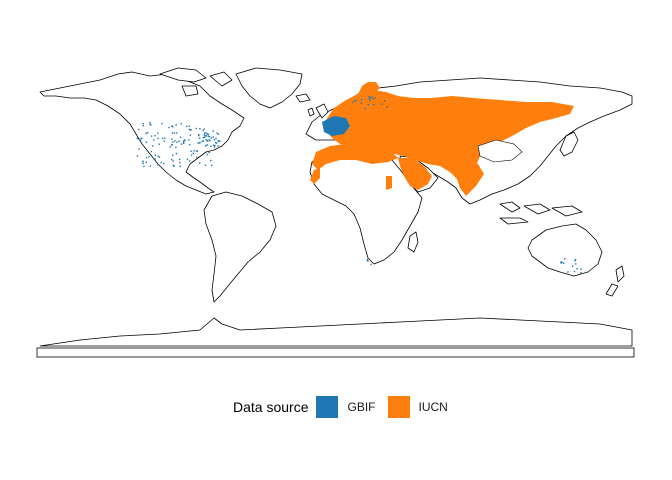  Describe the element at coordinates (351, 179) in the screenshot. I see `iucn-range-west-africa-coast` at that location.